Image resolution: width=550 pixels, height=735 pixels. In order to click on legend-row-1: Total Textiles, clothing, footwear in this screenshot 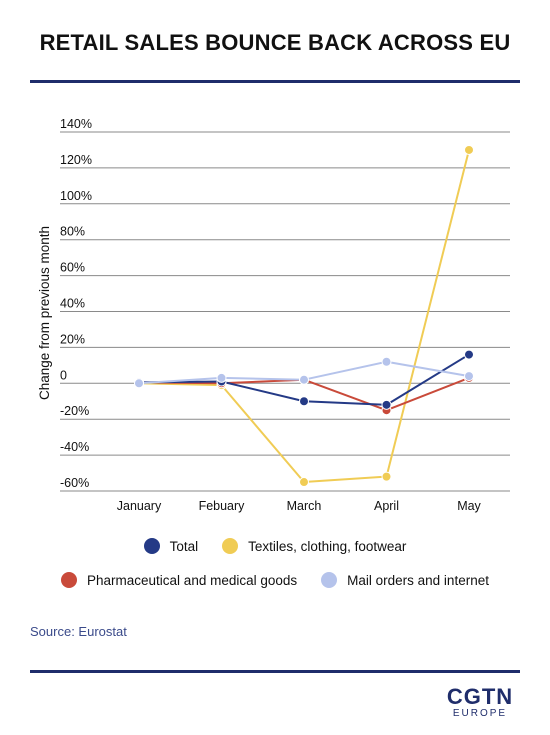, I will do `click(275, 546)`.